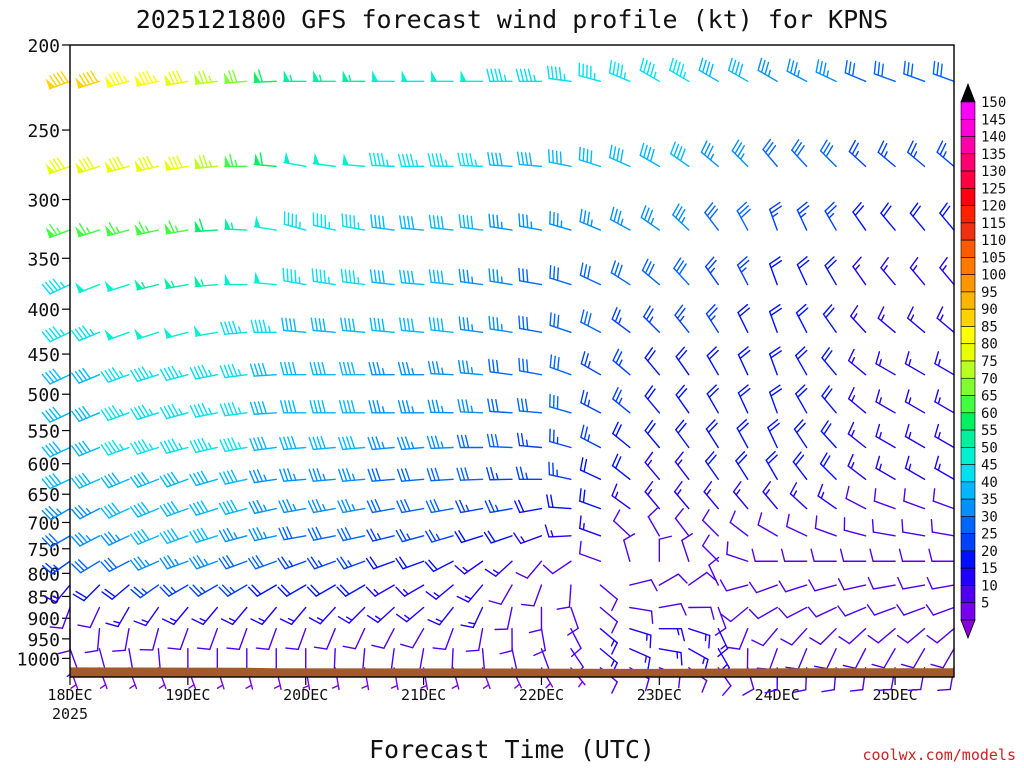  I want to click on credit-text: coolwx.com/models, so click(939, 755).